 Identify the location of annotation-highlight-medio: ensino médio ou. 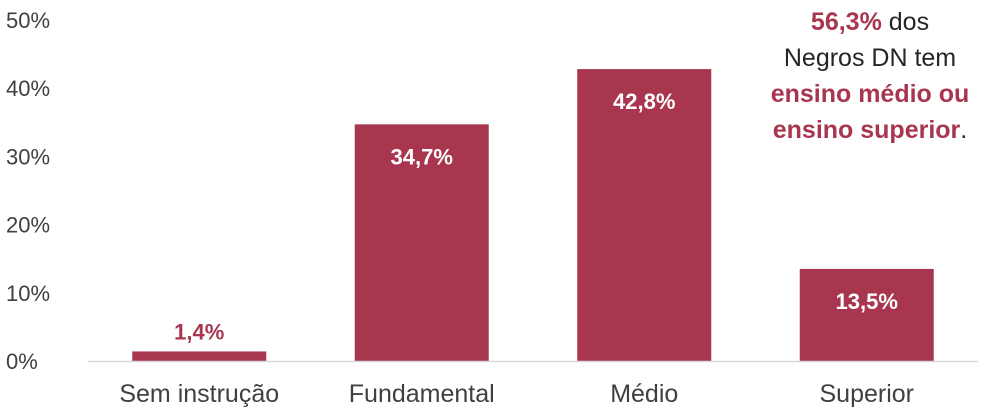
(870, 94).